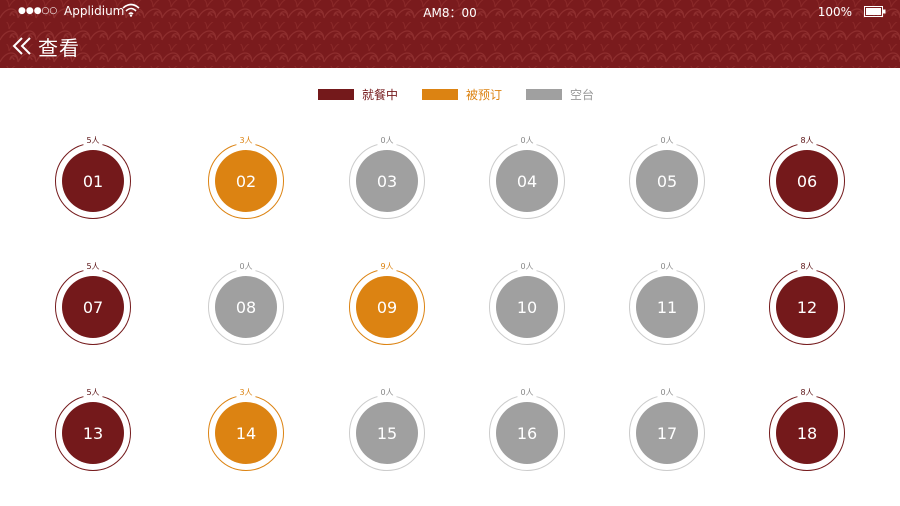  Describe the element at coordinates (527, 433) in the screenshot. I see `table-number: 16` at that location.